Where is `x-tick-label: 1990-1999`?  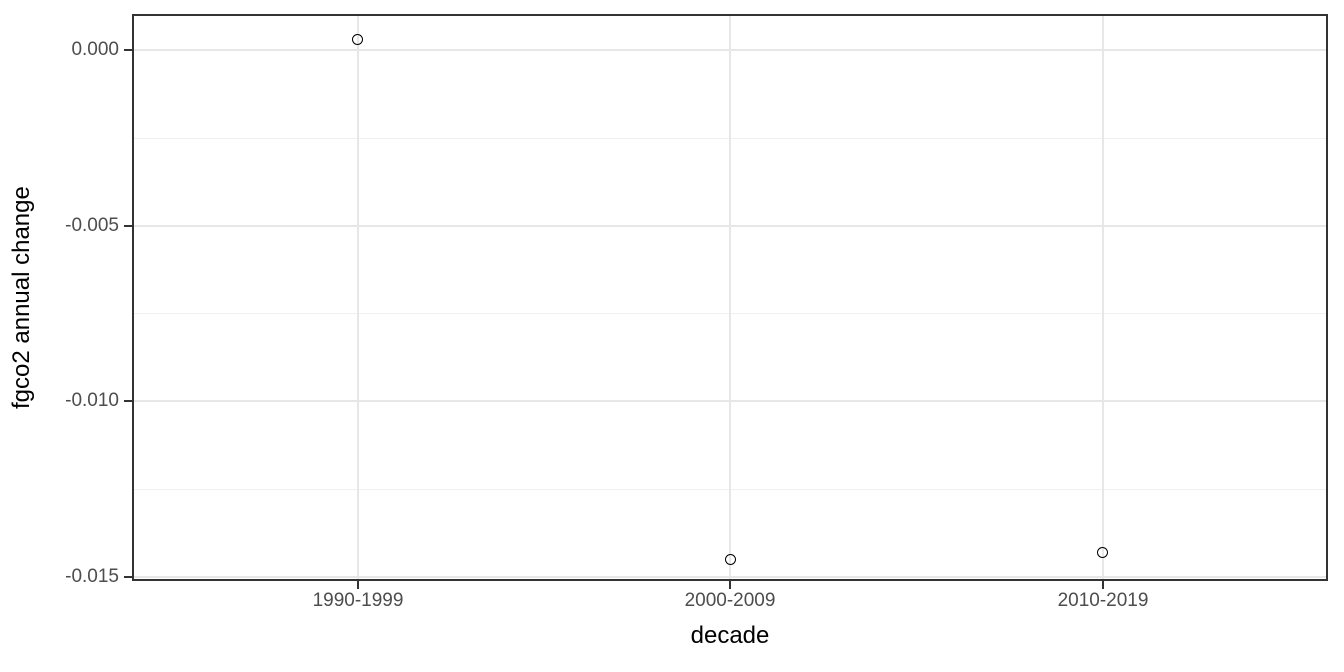 x-tick-label: 1990-1999 is located at coordinates (358, 600).